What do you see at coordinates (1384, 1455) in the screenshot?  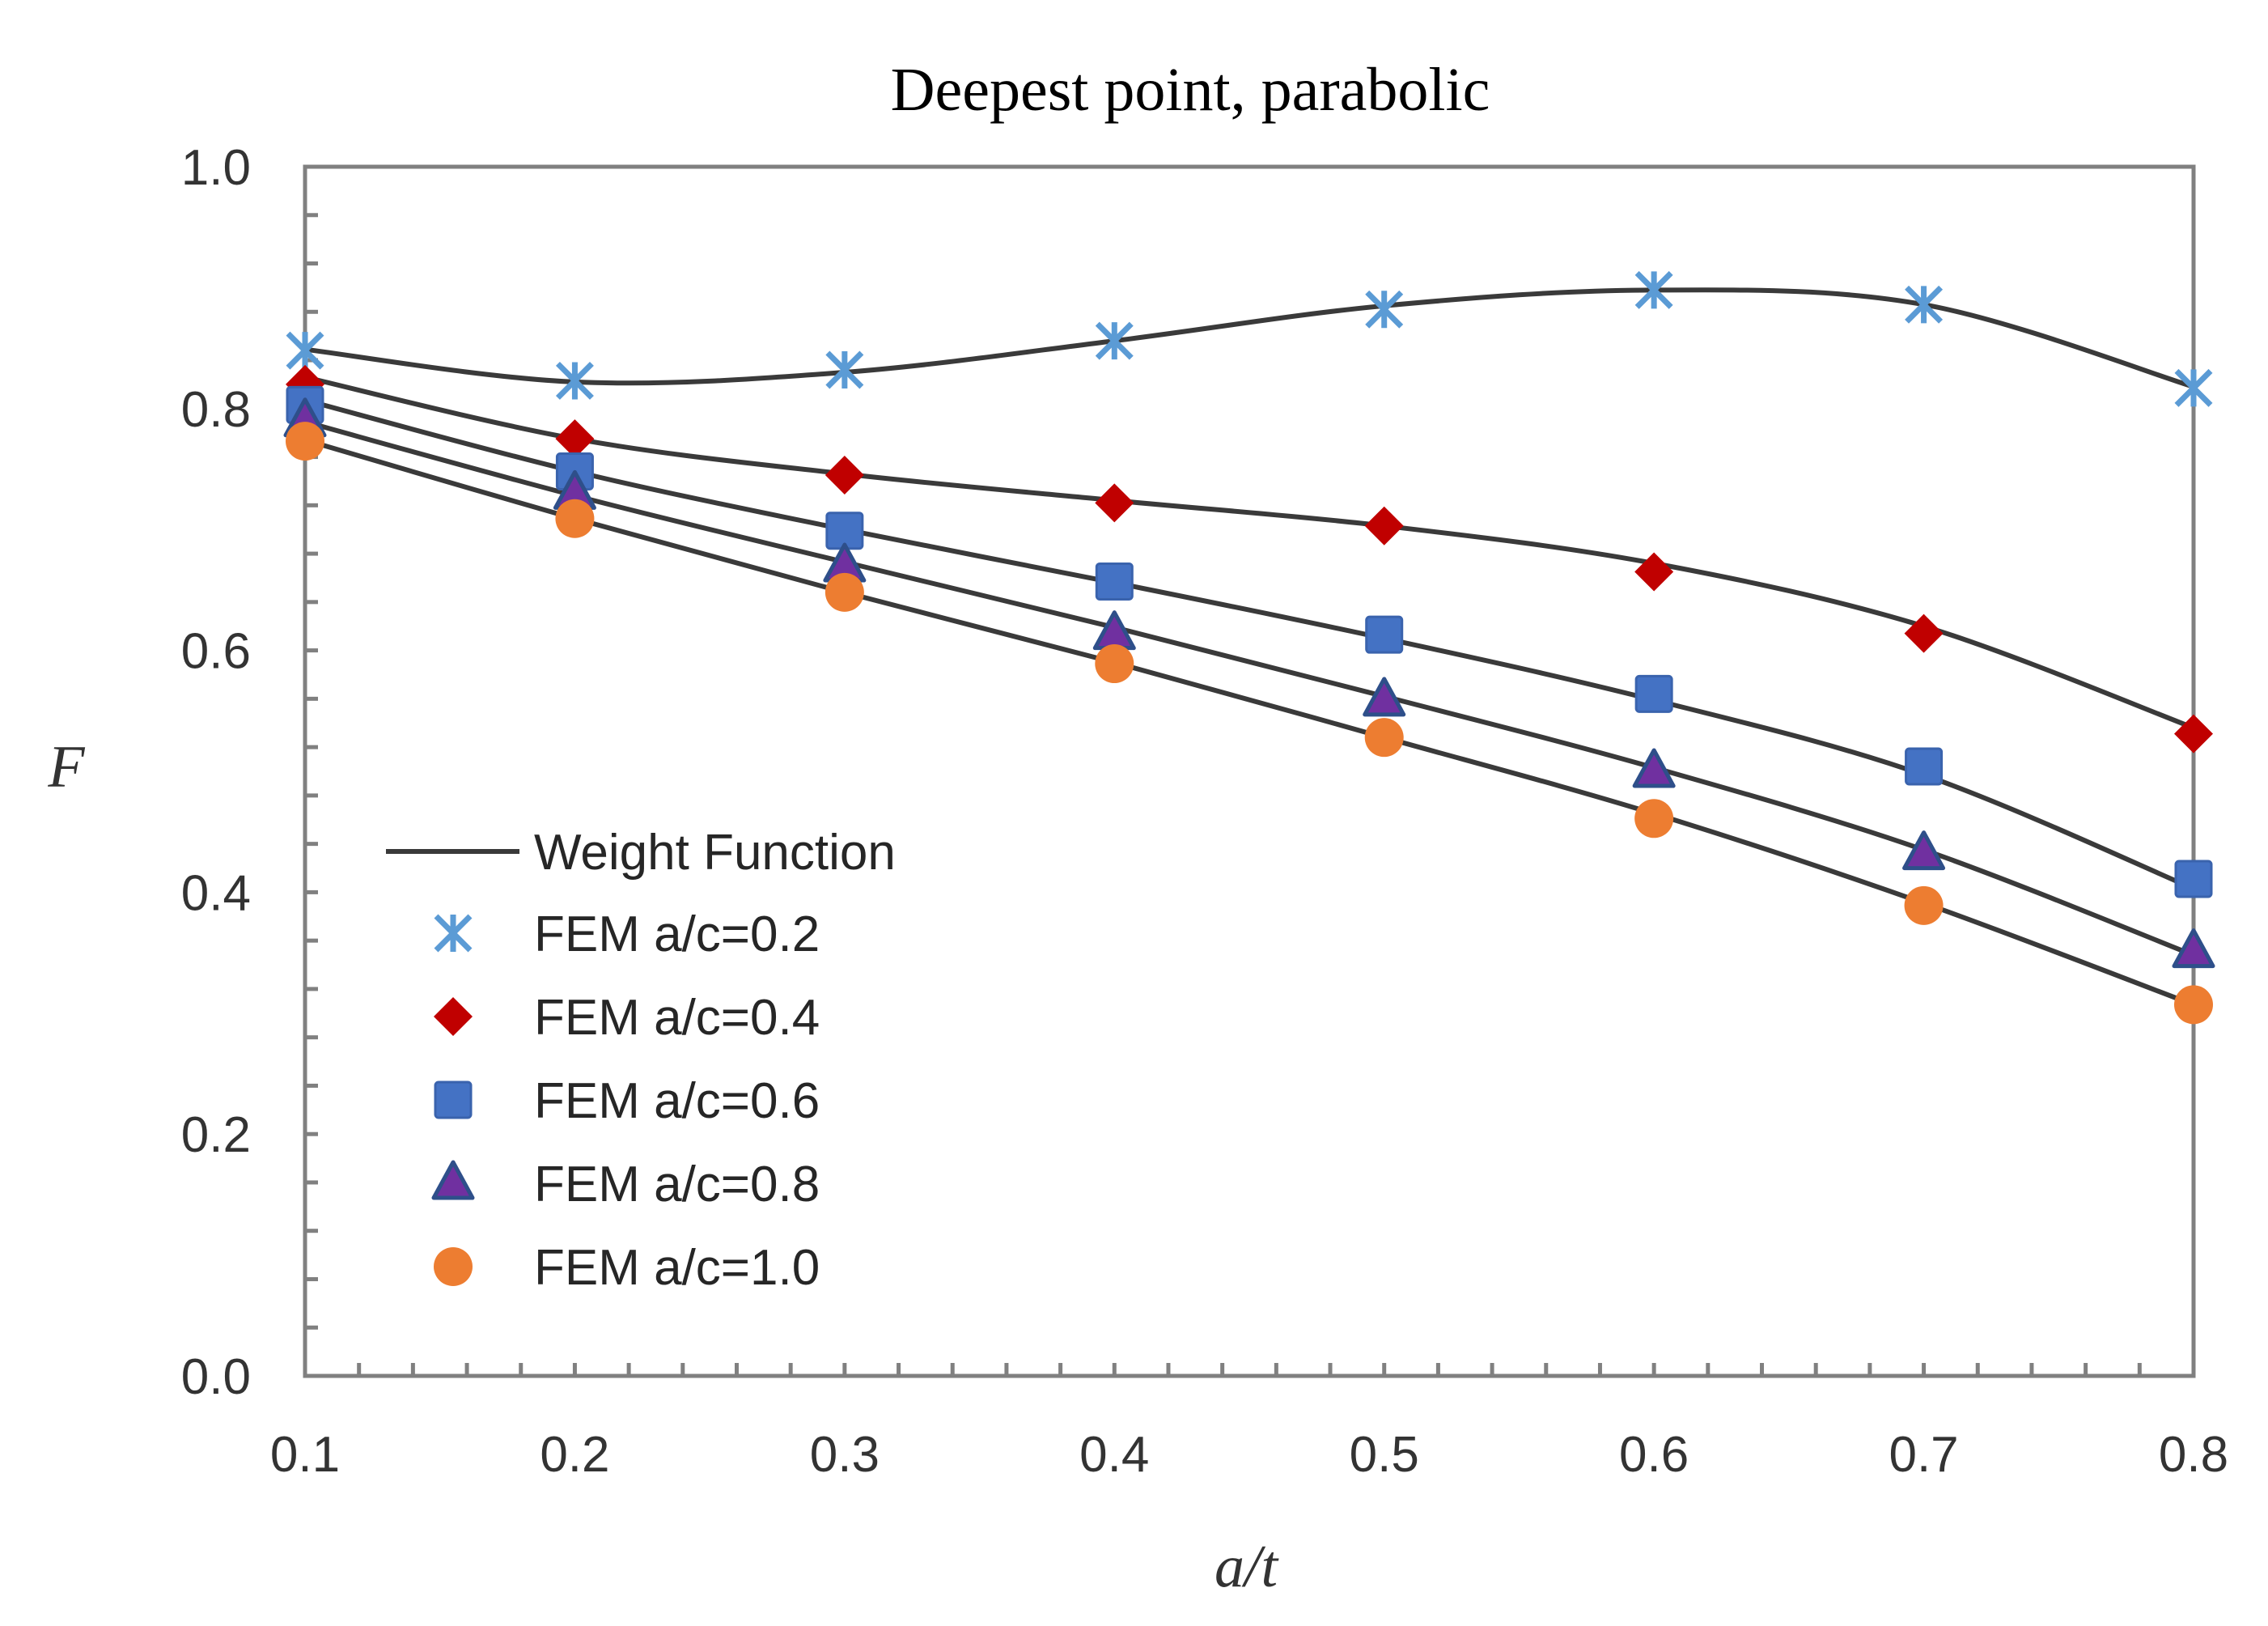 I see `x-tick-label: 0.5` at bounding box center [1384, 1455].